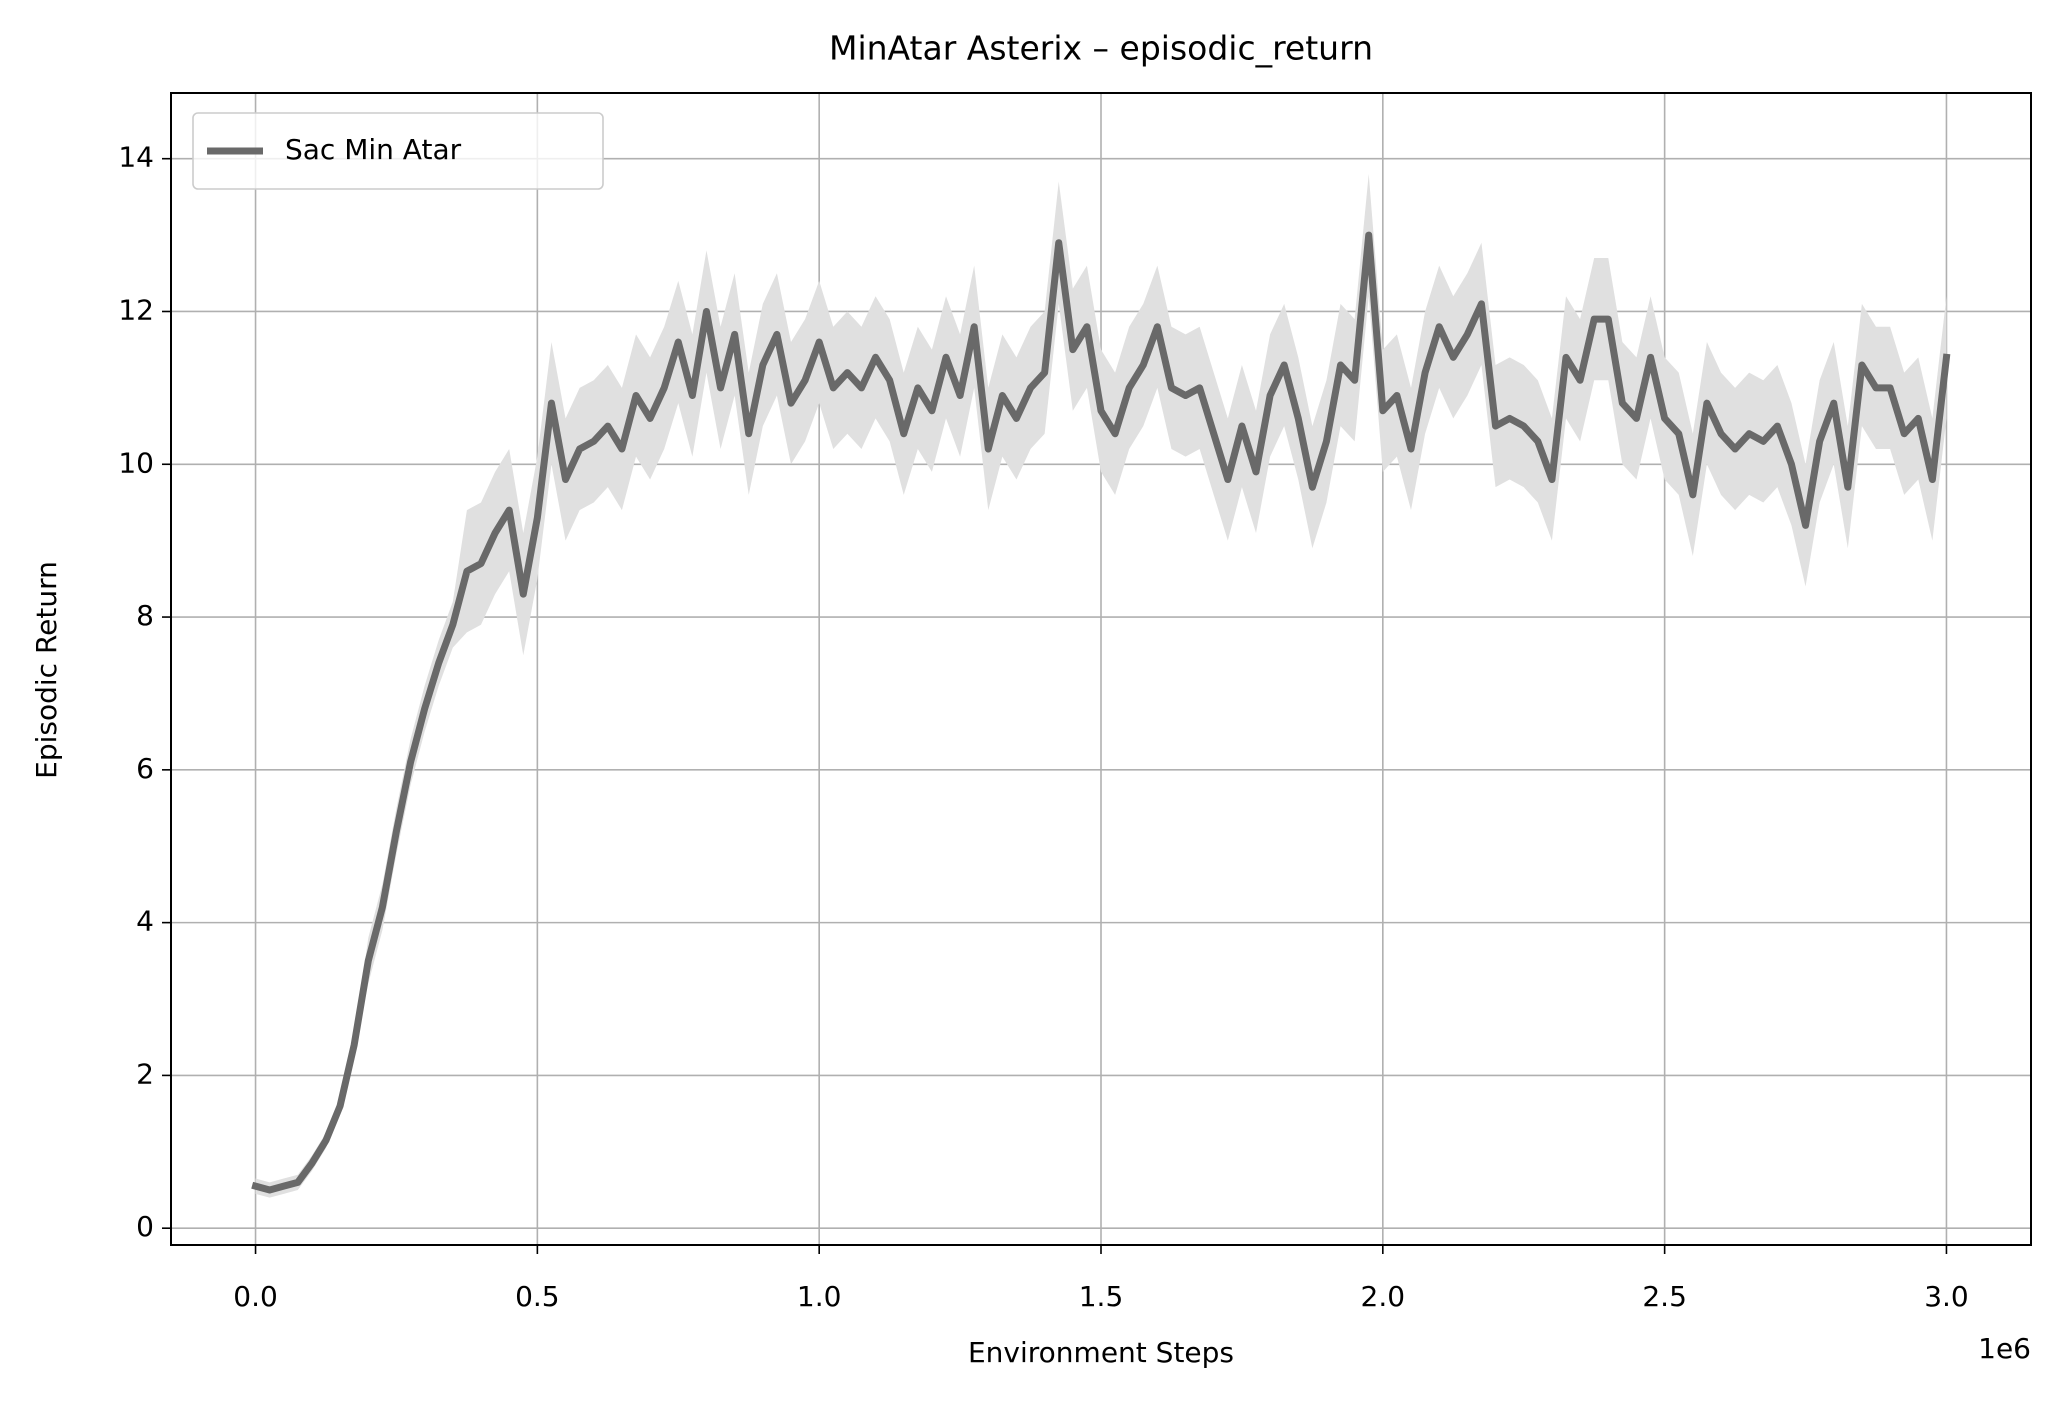 The width and height of the screenshot is (2060, 1407). I want to click on y-tick-label: 12, so click(136, 309).